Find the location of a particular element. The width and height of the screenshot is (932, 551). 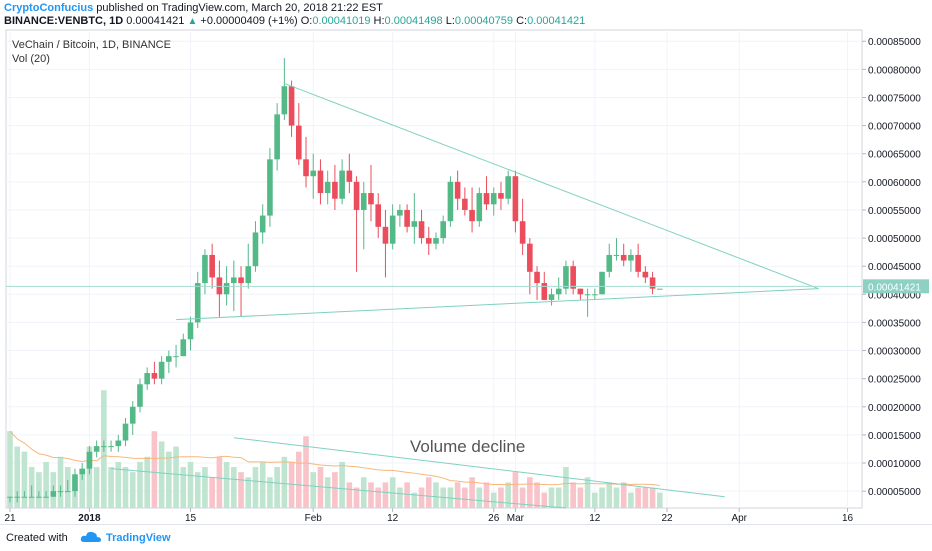

close-value: 0.00041421 is located at coordinates (556, 21).